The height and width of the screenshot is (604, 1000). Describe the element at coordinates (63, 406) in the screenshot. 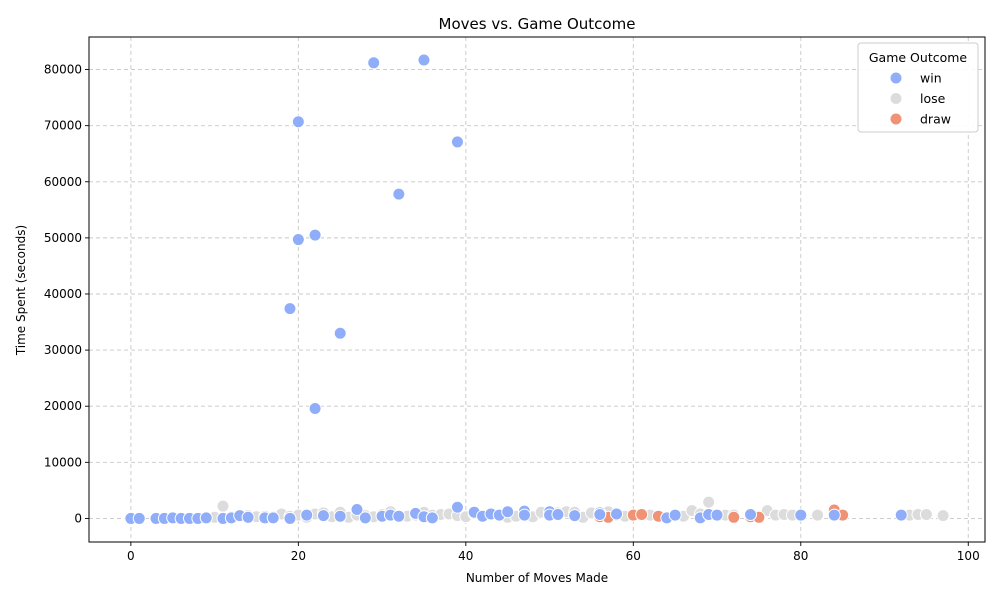

I see `y-tick-label: 20000` at that location.